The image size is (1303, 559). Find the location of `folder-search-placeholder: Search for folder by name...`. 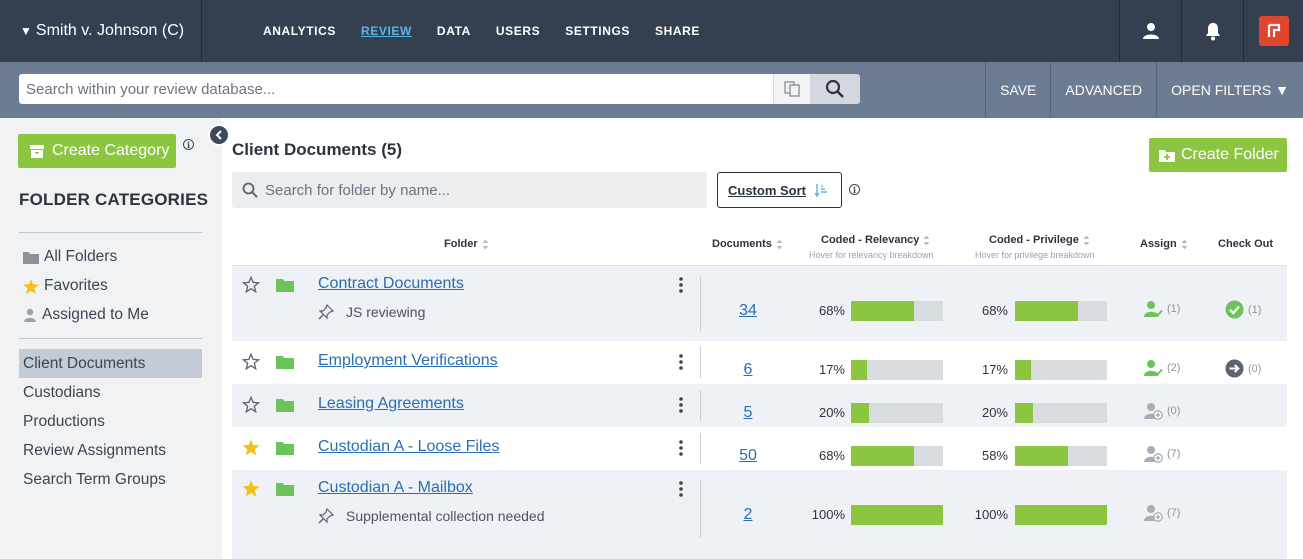

folder-search-placeholder: Search for folder by name... is located at coordinates (358, 190).